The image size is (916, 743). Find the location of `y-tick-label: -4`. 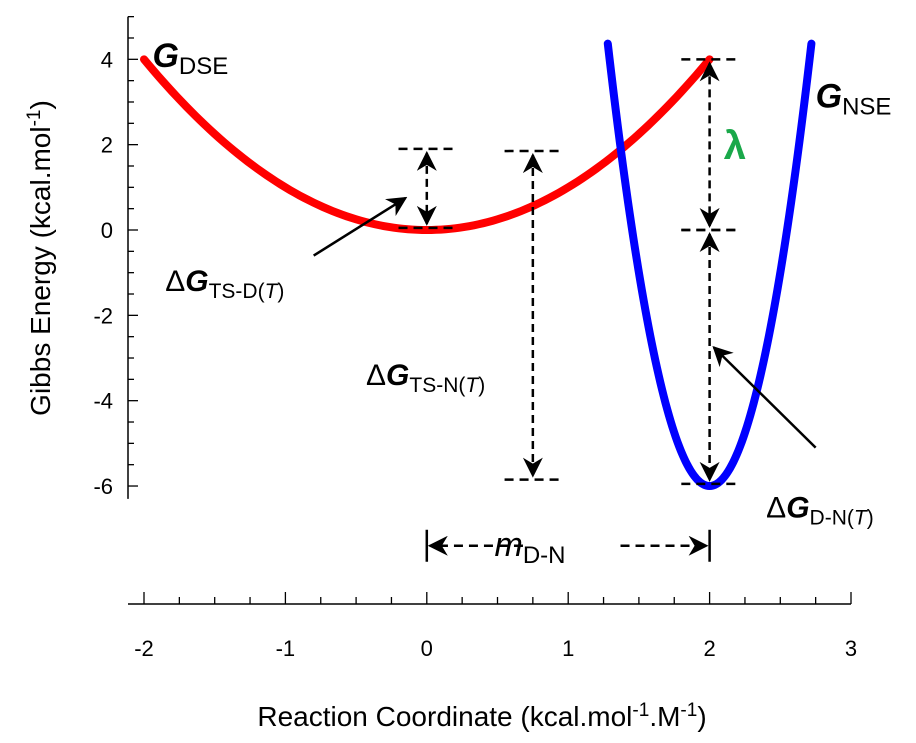

y-tick-label: -4 is located at coordinates (103, 401).